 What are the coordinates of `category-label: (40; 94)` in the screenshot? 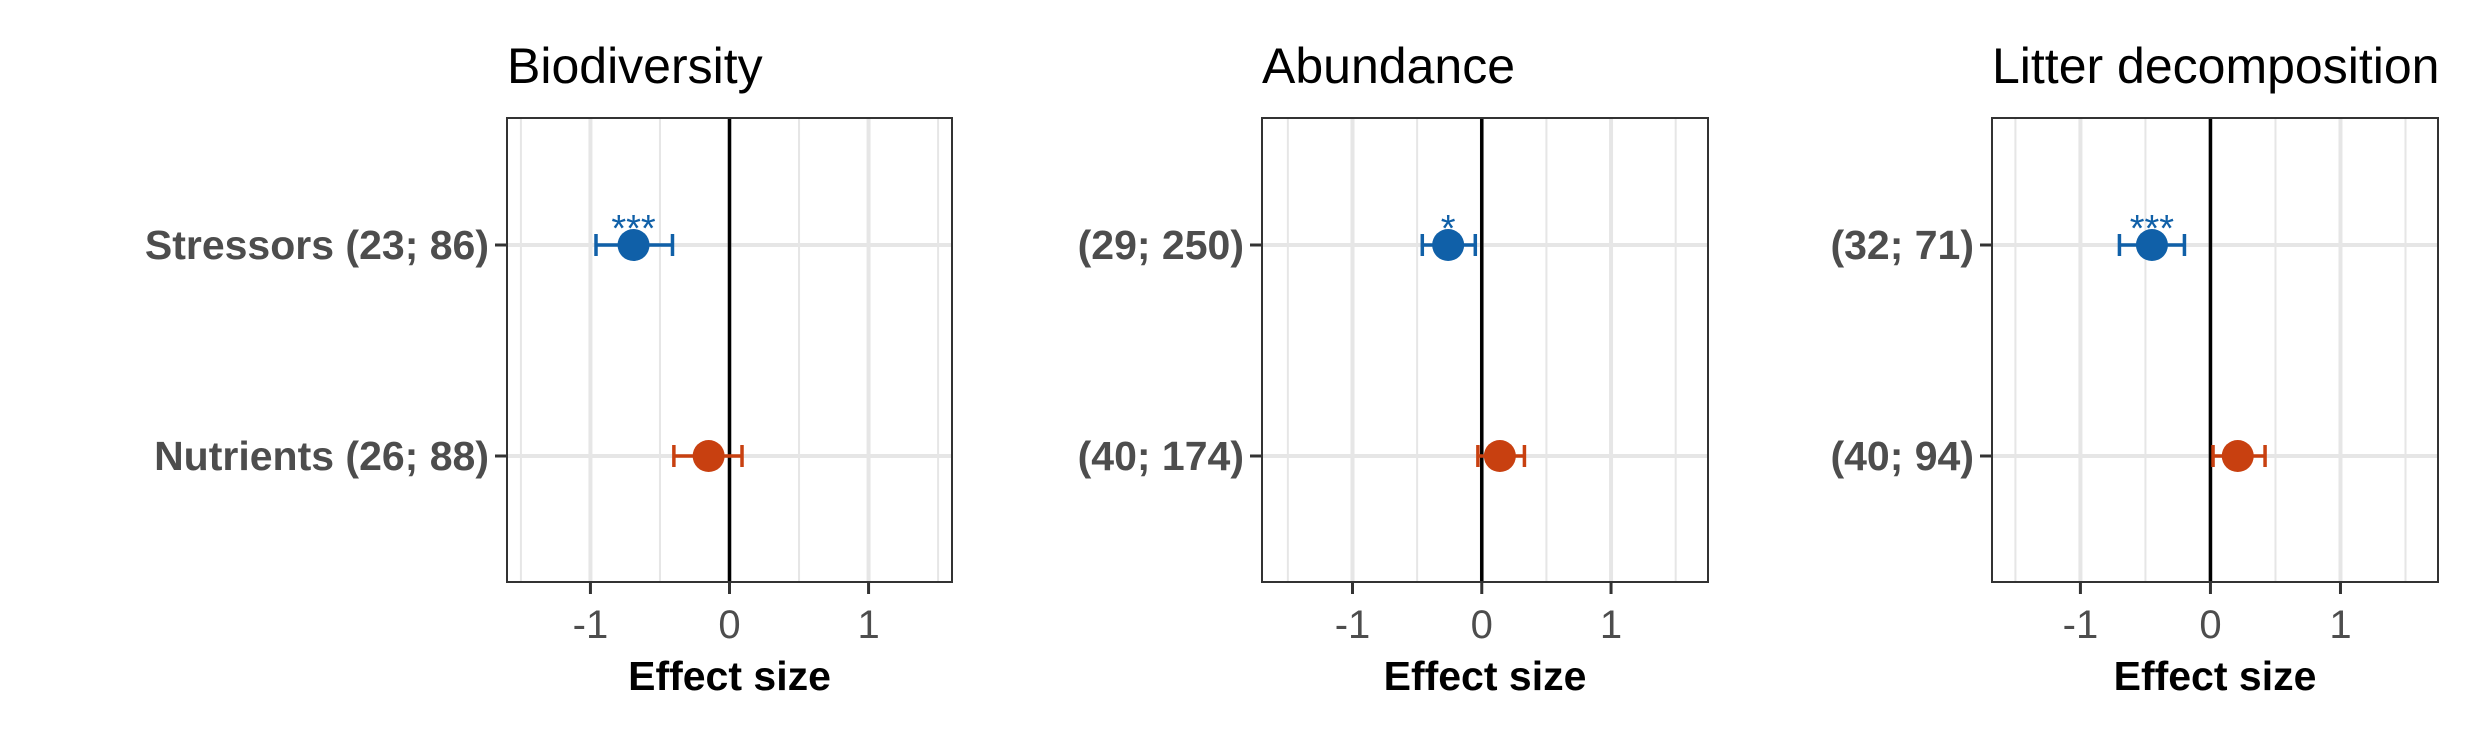 It's located at (1902, 456).